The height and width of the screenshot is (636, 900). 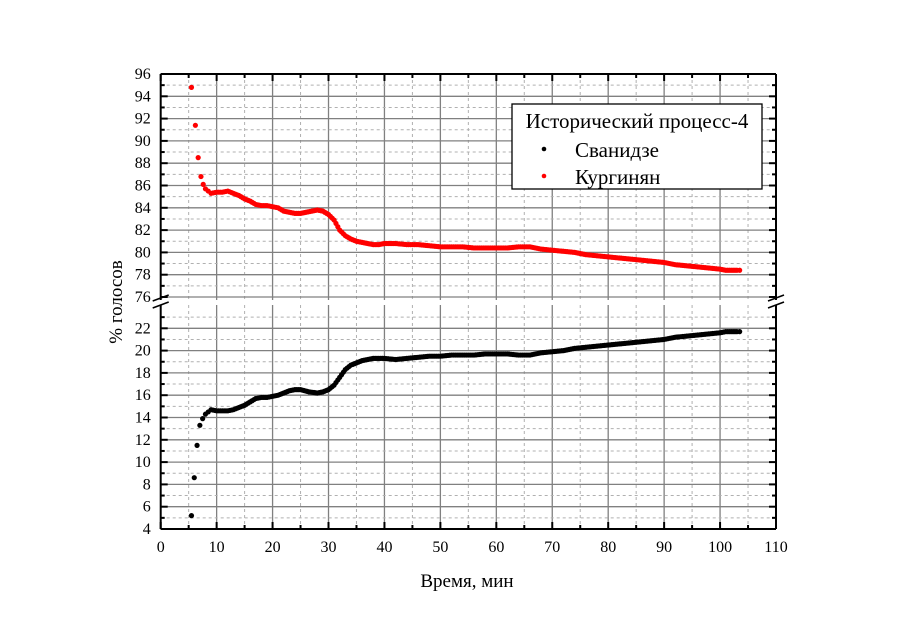 What do you see at coordinates (273, 547) in the screenshot?
I see `x-tick-label: 20` at bounding box center [273, 547].